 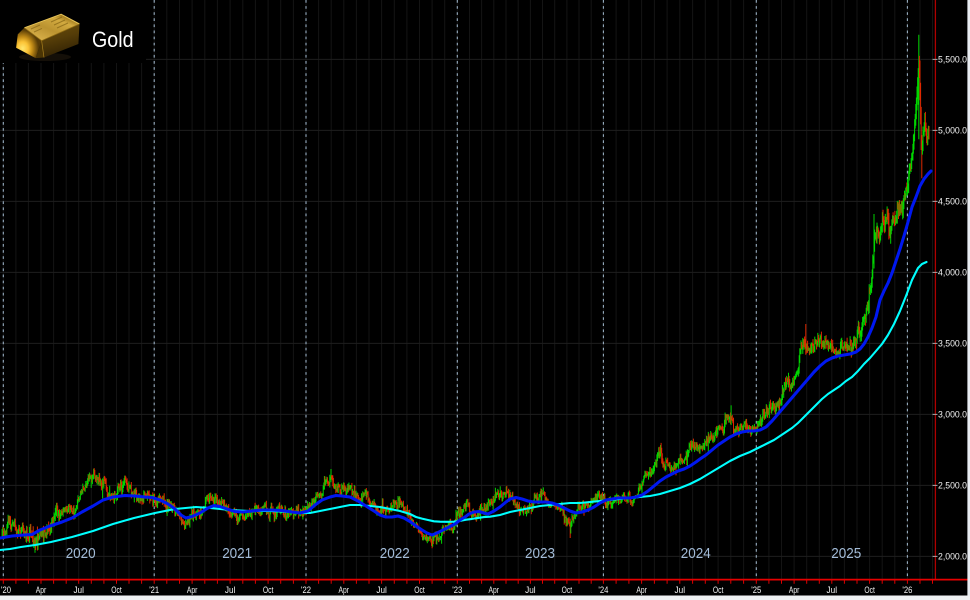 What do you see at coordinates (952, 273) in the screenshot?
I see `svg-text: 4,000.0` at bounding box center [952, 273].